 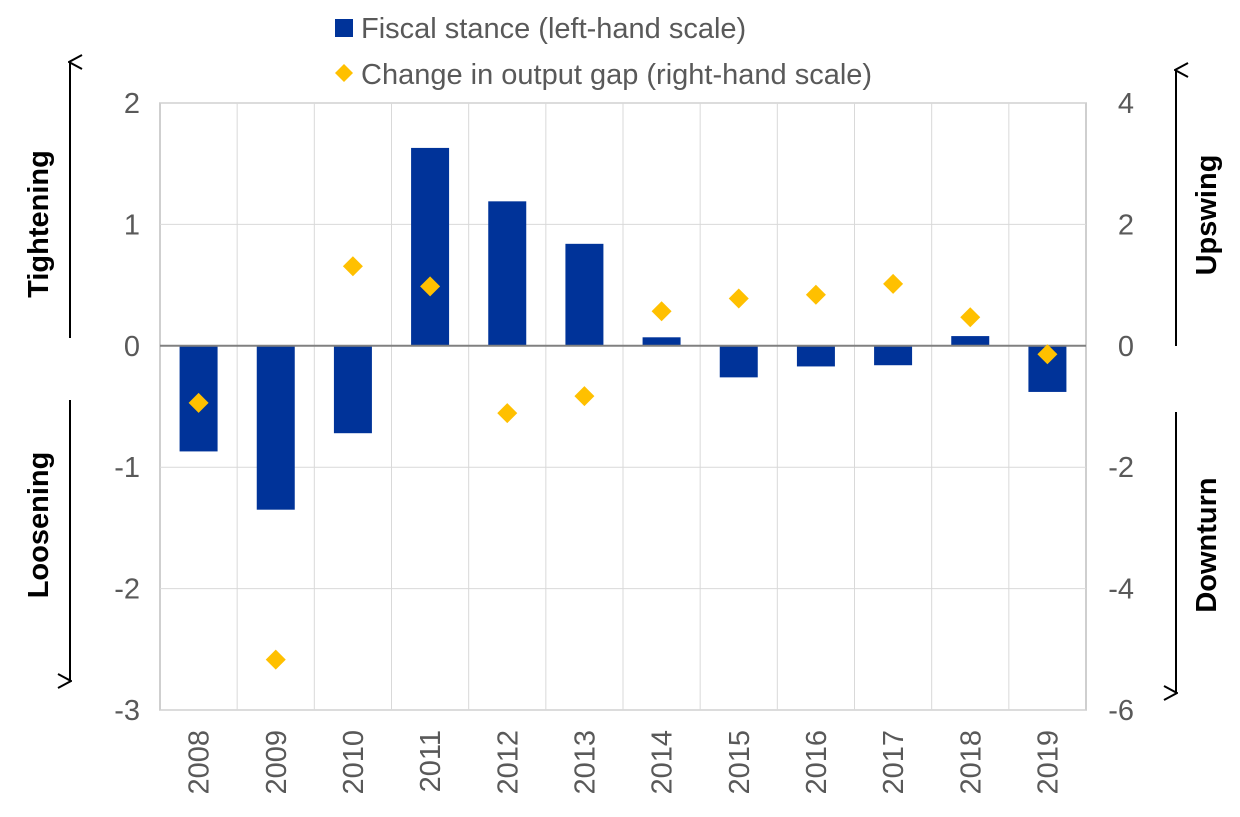 I want to click on annotation-downturn-label: Downturn, so click(x=1207, y=544).